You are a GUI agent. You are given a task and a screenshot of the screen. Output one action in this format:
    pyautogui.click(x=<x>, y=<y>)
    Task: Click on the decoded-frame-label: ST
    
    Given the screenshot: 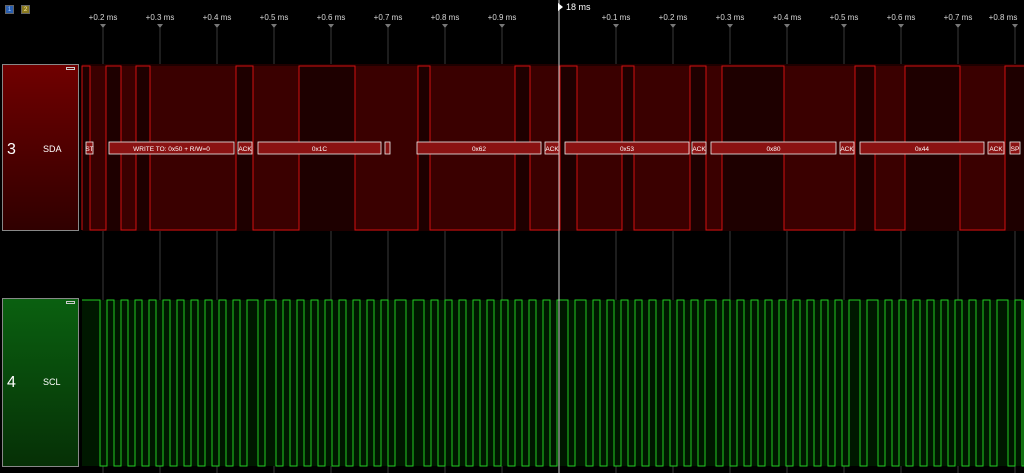 What is the action you would take?
    pyautogui.click(x=89, y=149)
    